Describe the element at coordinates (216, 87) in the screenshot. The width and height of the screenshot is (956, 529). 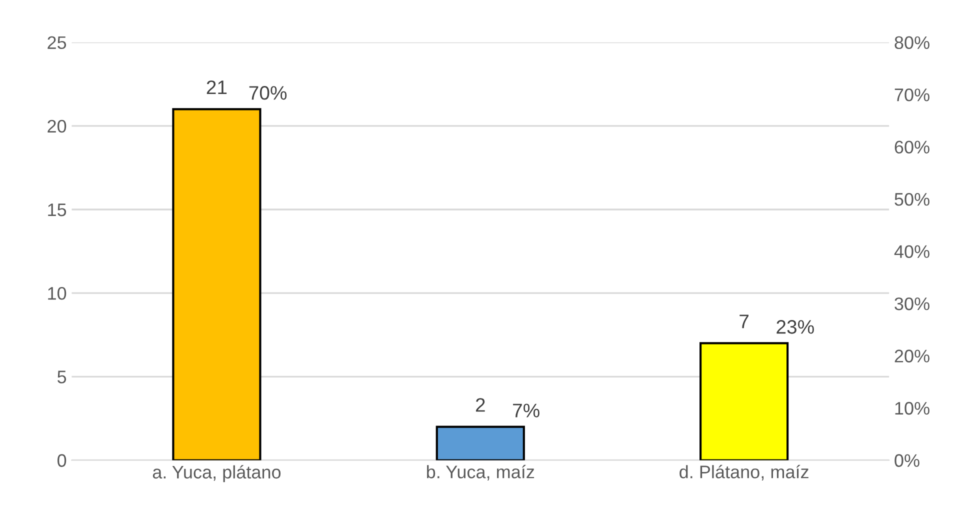
I see `data-label: 21` at that location.